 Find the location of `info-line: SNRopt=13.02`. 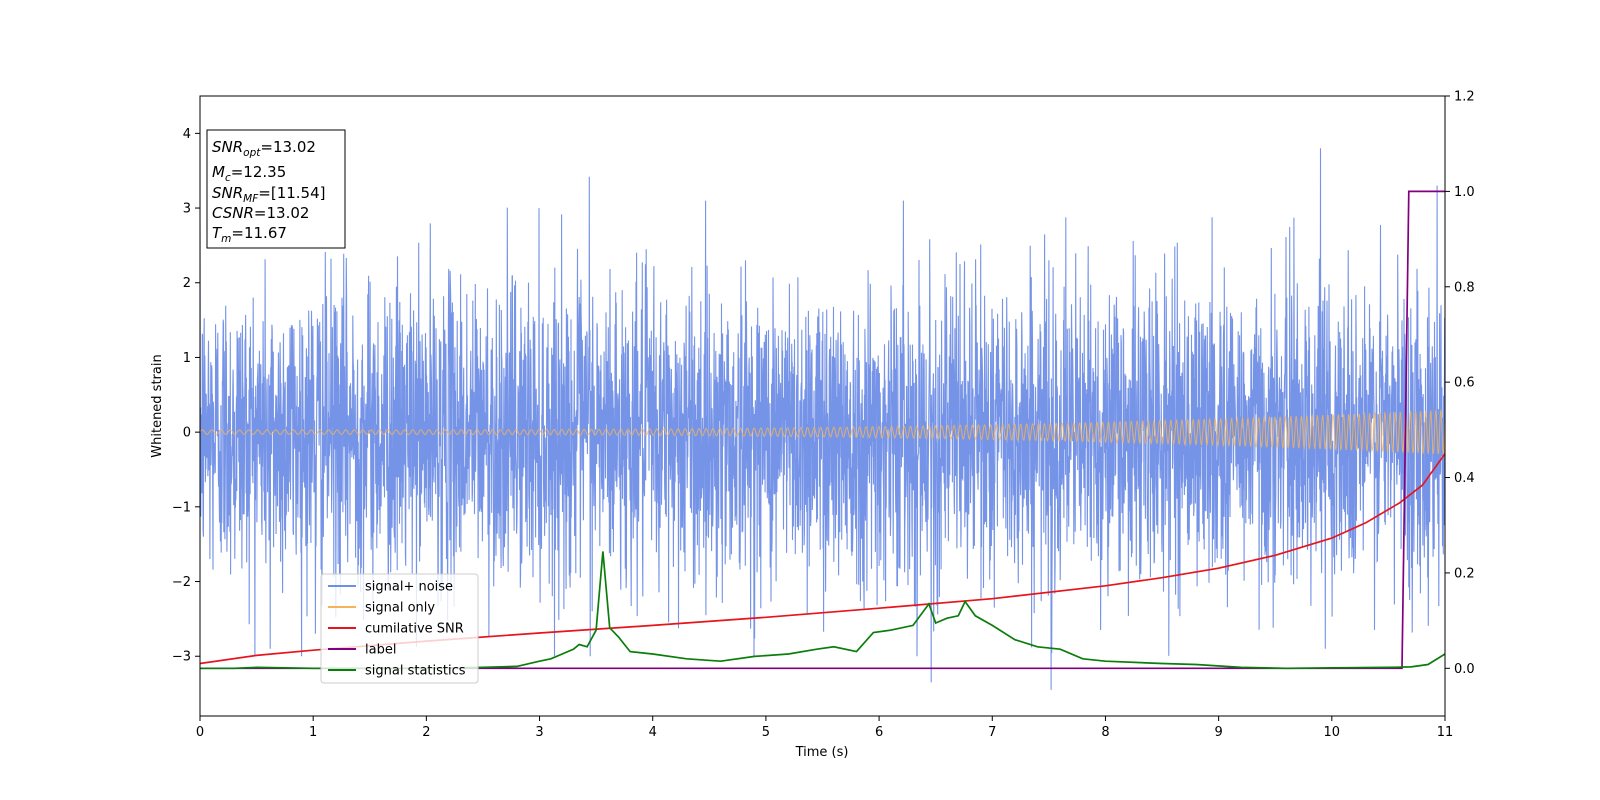

info-line: SNRopt=13.02 is located at coordinates (264, 148).